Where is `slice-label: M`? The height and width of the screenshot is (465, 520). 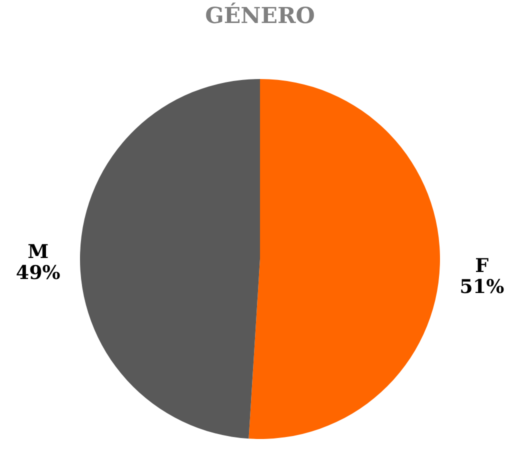
slice-label: M is located at coordinates (38, 252).